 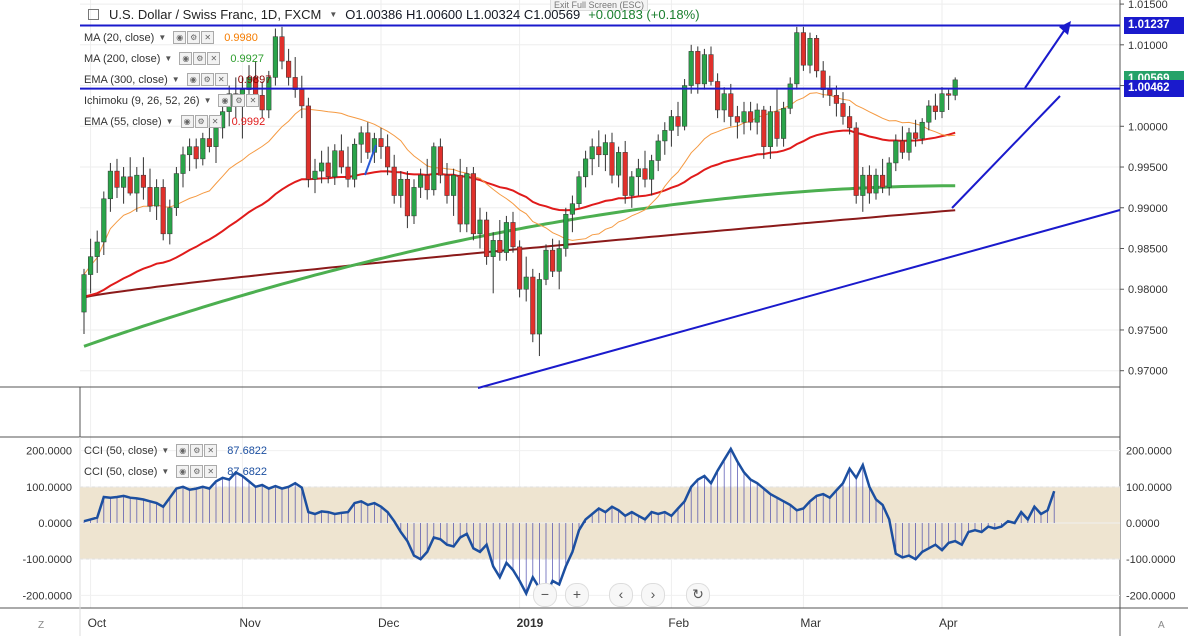 I want to click on zoom-in-icon: +, so click(x=577, y=595).